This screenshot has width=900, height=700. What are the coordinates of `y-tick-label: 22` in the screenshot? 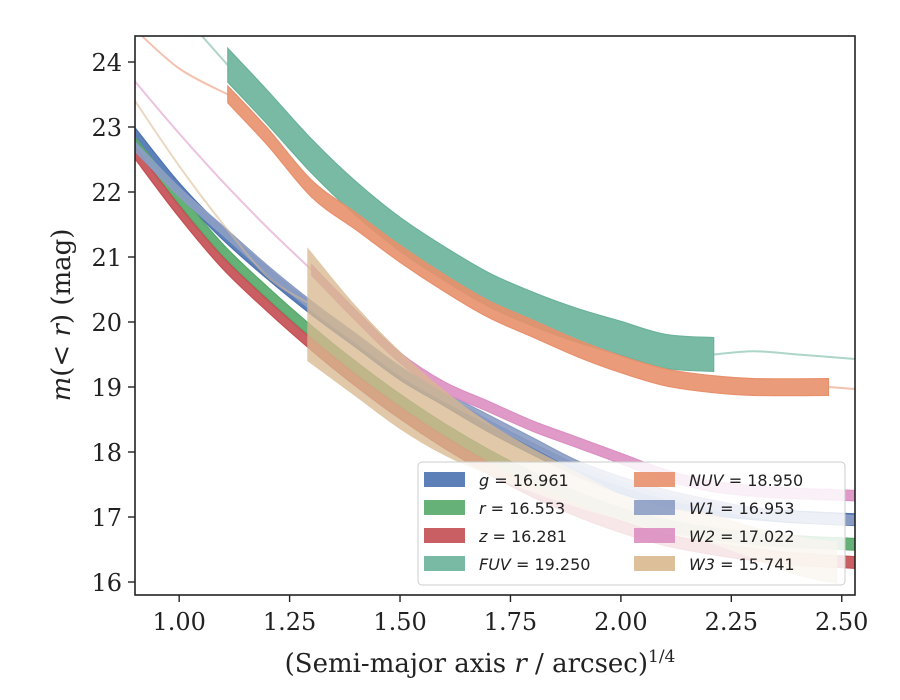 It's located at (106, 193).